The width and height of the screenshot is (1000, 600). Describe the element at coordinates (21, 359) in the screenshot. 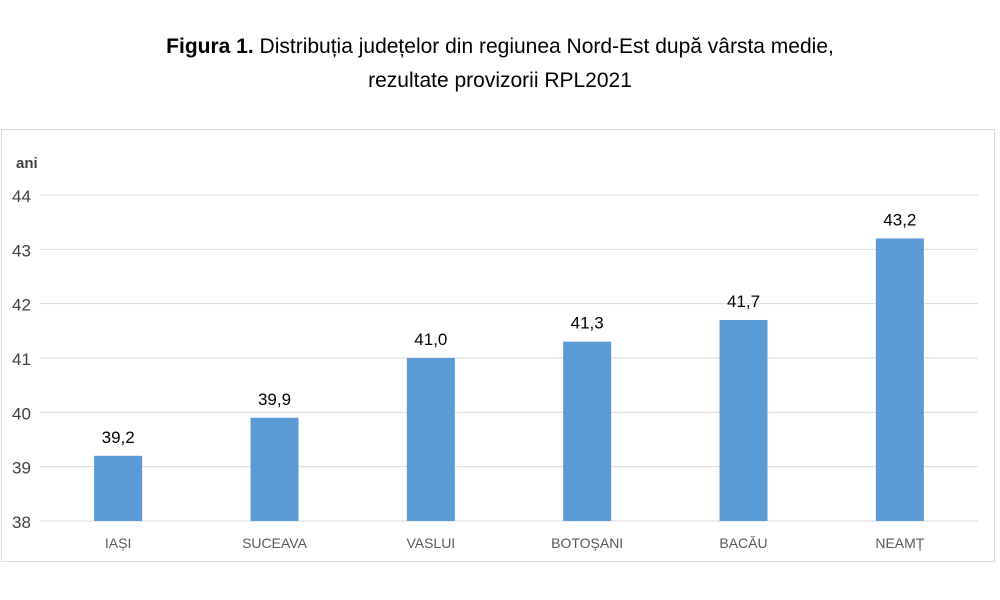

I see `y-tick-label: 41` at that location.